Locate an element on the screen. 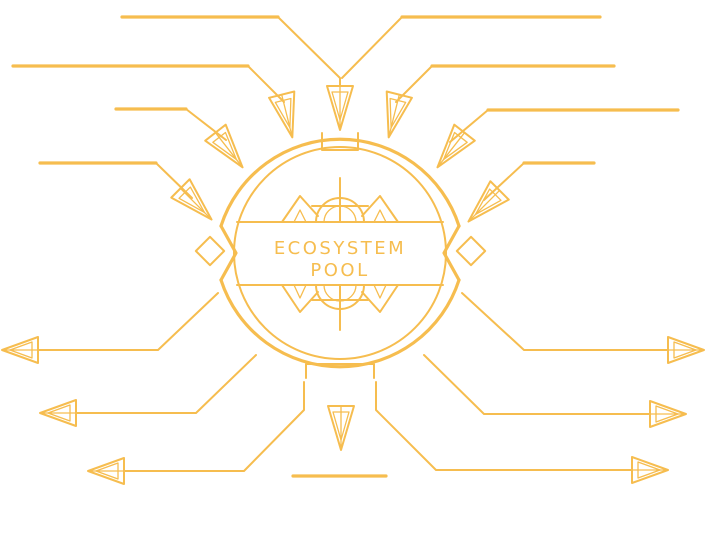 This screenshot has width=706, height=533. connector-upper-right is located at coordinates (414, 84).